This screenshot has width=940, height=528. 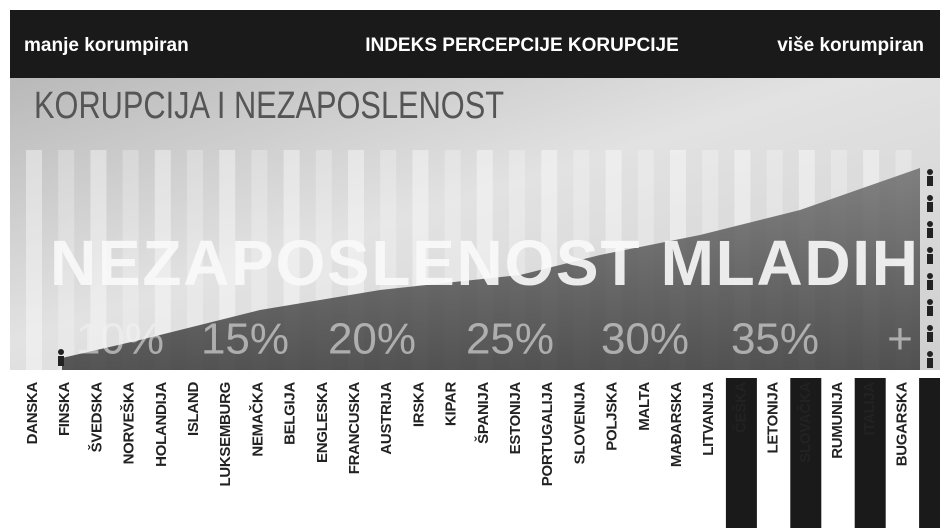 What do you see at coordinates (372, 339) in the screenshot?
I see `scale-label: 20%` at bounding box center [372, 339].